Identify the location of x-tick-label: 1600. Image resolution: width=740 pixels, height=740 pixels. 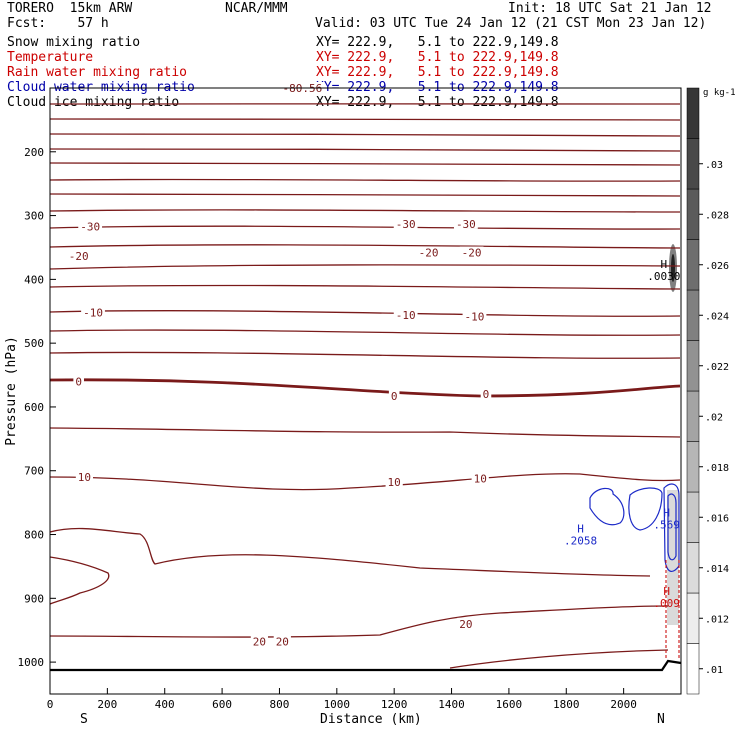
(509, 704).